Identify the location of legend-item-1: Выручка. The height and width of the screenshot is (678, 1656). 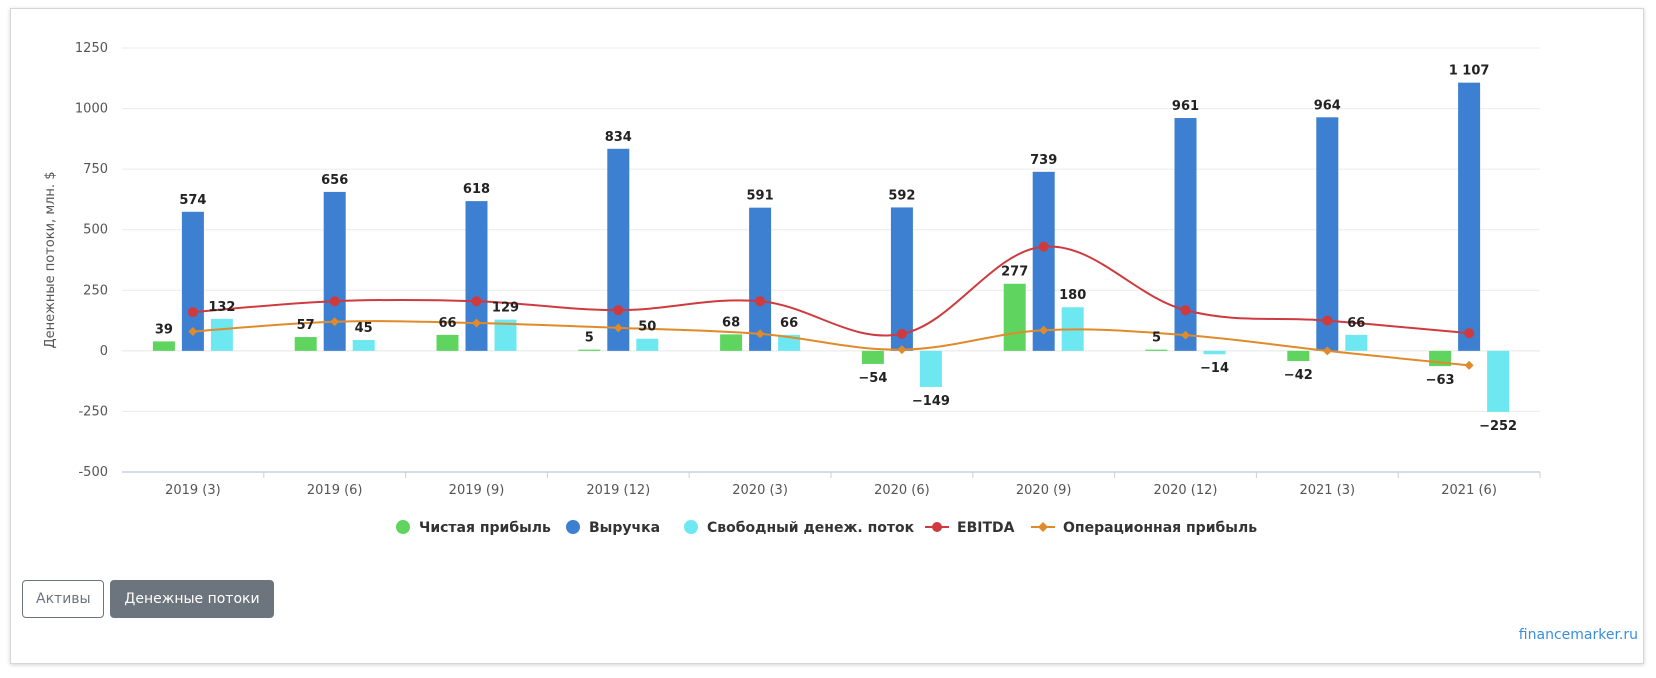
(613, 528).